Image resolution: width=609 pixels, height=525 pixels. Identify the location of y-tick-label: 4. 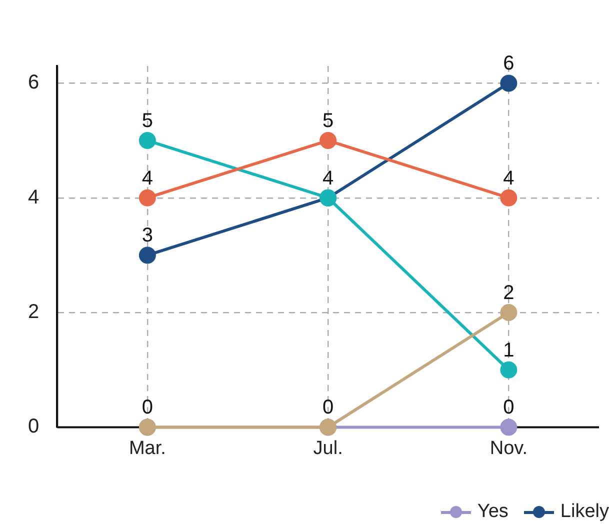
(34, 197).